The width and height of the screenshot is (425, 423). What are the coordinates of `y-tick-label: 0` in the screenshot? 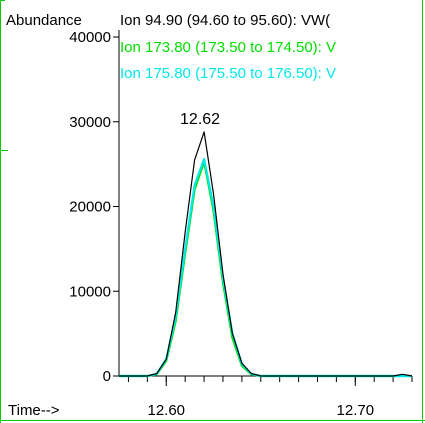 It's located at (107, 376).